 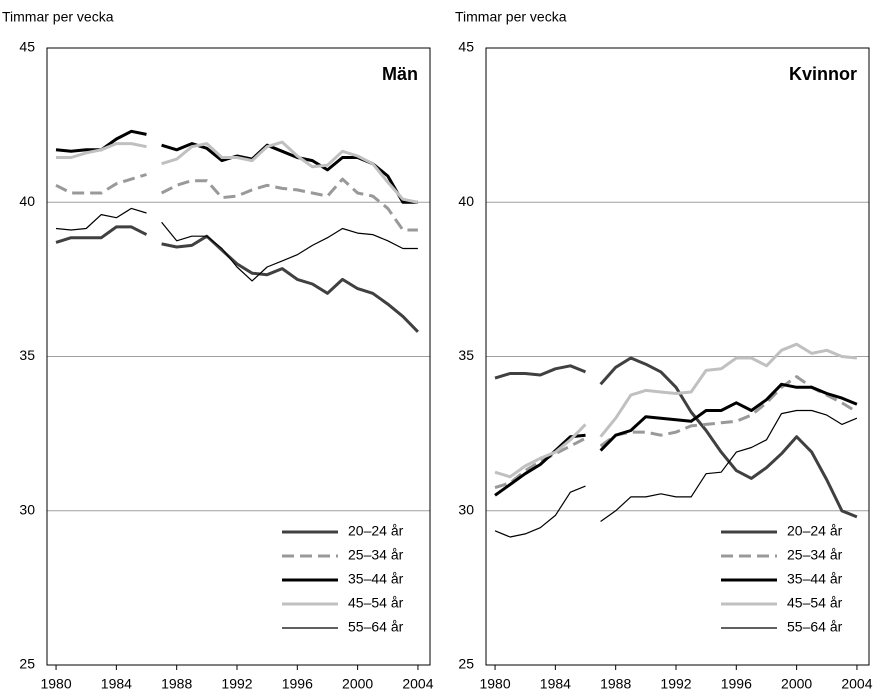 I want to click on panel-title: Män, so click(x=400, y=74).